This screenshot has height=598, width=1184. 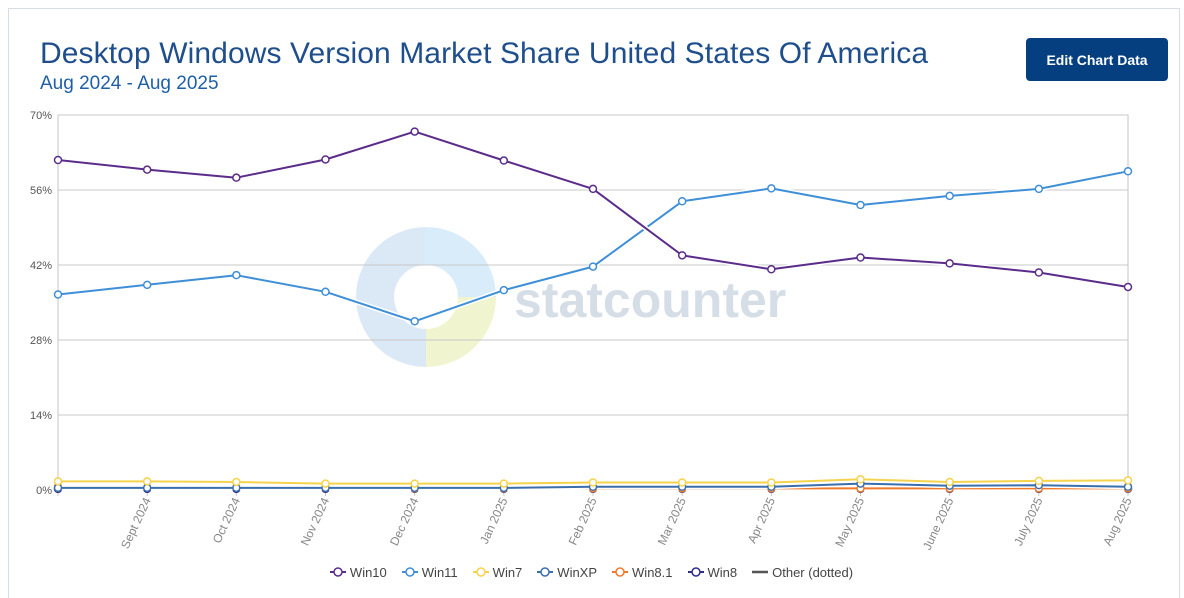 I want to click on legend-item: WinXP, so click(x=566, y=572).